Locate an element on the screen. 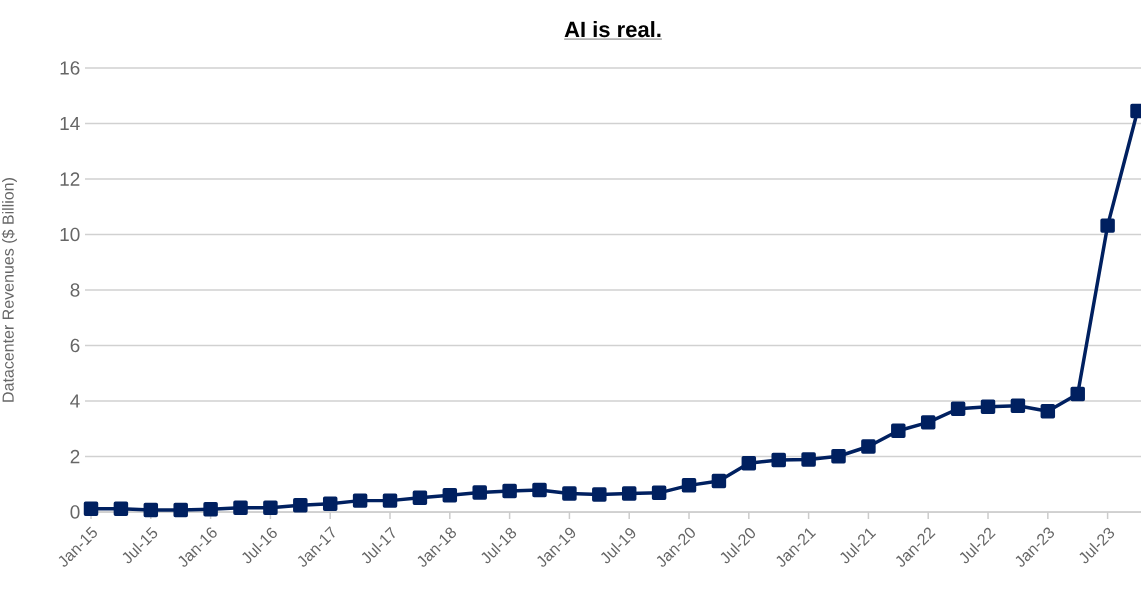 The image size is (1141, 590). y-tick-label: 6 is located at coordinates (75, 345).